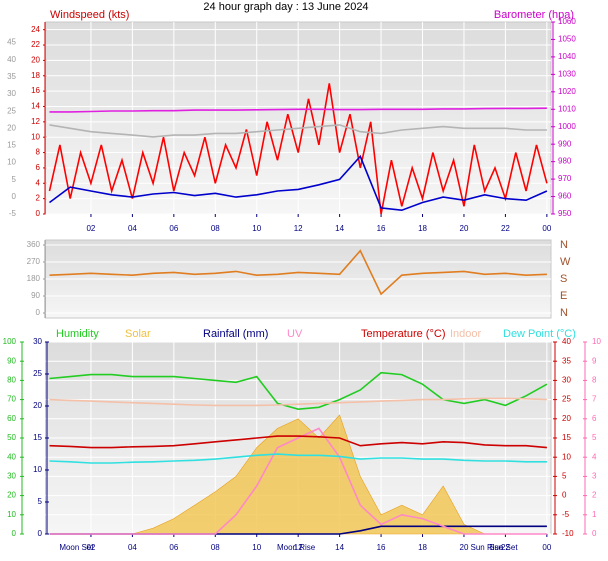  Describe the element at coordinates (566, 360) in the screenshot. I see `y2-tick-label: 35` at that location.